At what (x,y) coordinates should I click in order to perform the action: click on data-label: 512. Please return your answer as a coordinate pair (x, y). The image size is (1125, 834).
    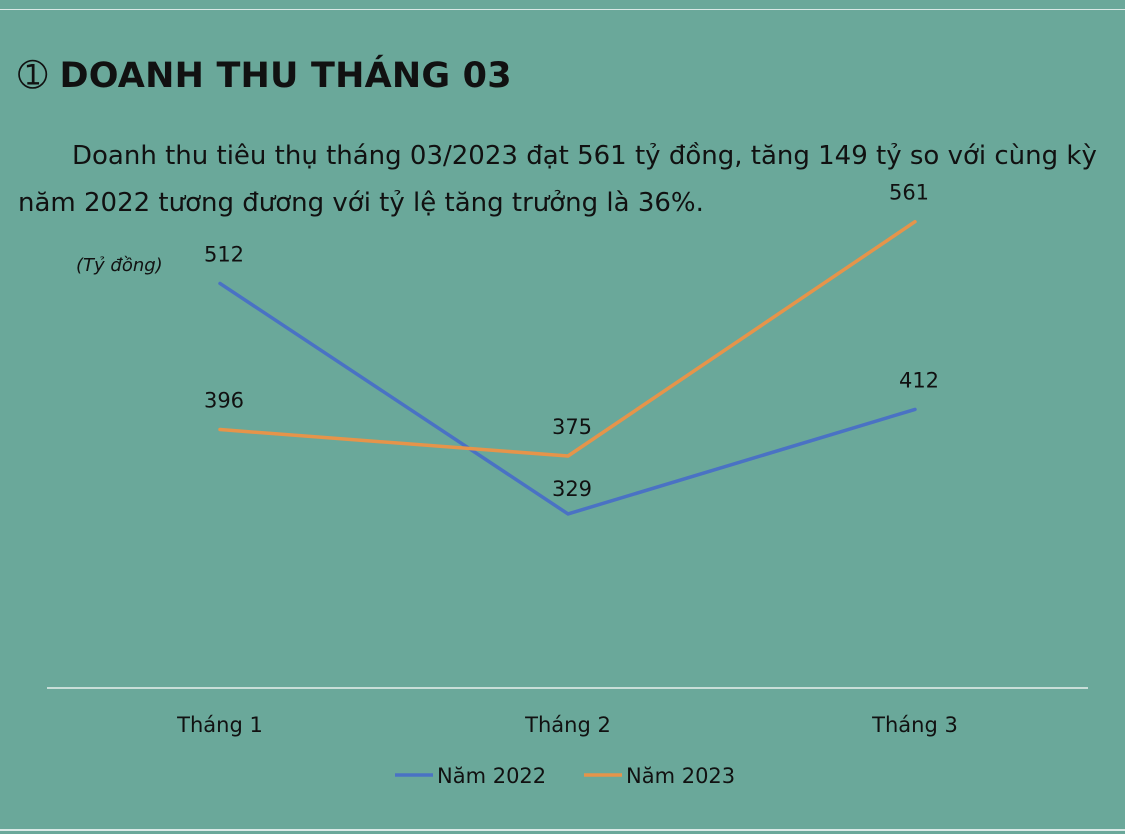
    Looking at the image, I should click on (224, 254).